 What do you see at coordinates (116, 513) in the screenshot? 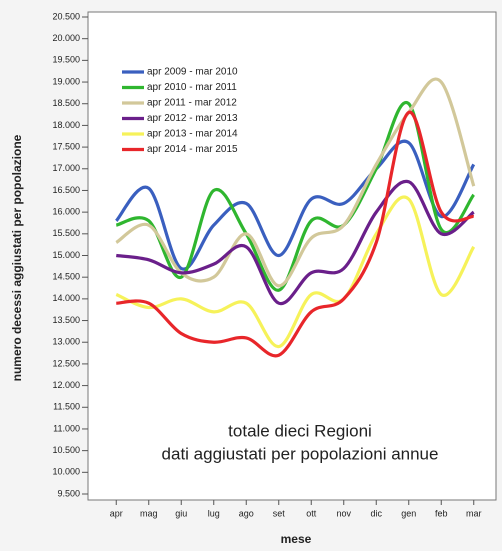
I see `x-tick-label: apr` at bounding box center [116, 513].